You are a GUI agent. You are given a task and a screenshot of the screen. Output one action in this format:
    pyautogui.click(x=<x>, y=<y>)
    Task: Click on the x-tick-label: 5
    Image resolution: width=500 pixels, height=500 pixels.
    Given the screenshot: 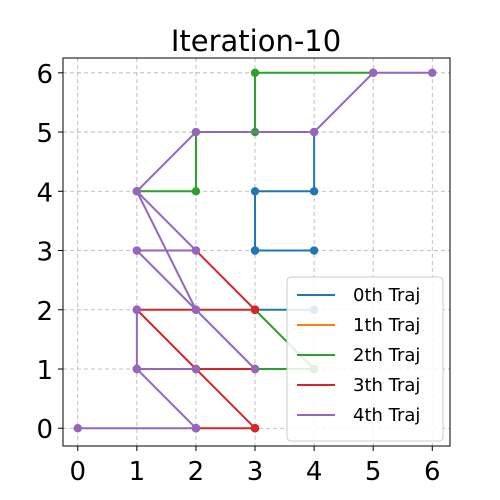 What is the action you would take?
    pyautogui.click(x=373, y=472)
    